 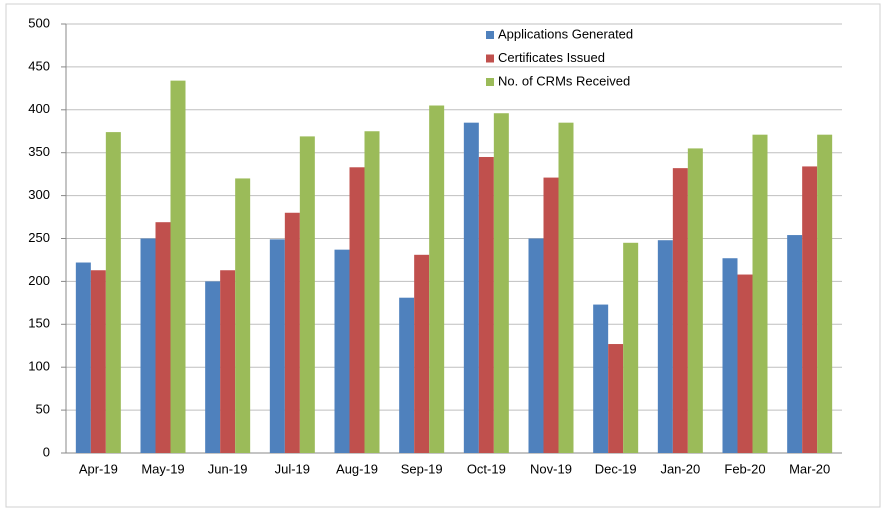 I want to click on y-tick-label: 400, so click(x=39, y=108).